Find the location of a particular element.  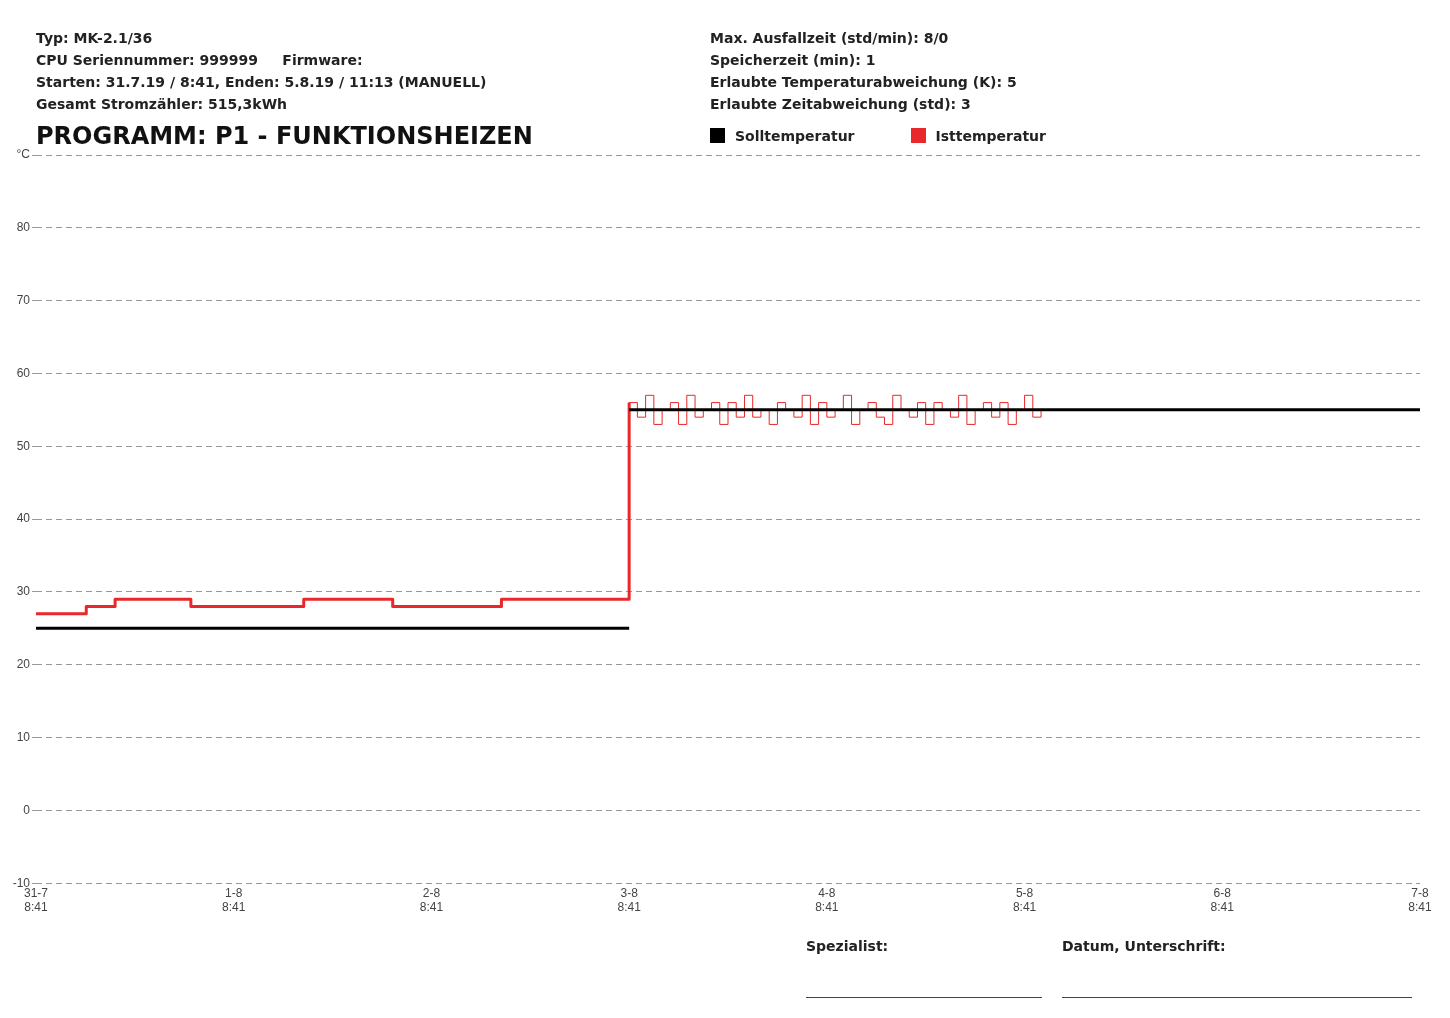

text: Starten: 31.7.19 / 8:41, Enden: 5.8.19 / 11:13 (MANUELL) is located at coordinates (261, 82).